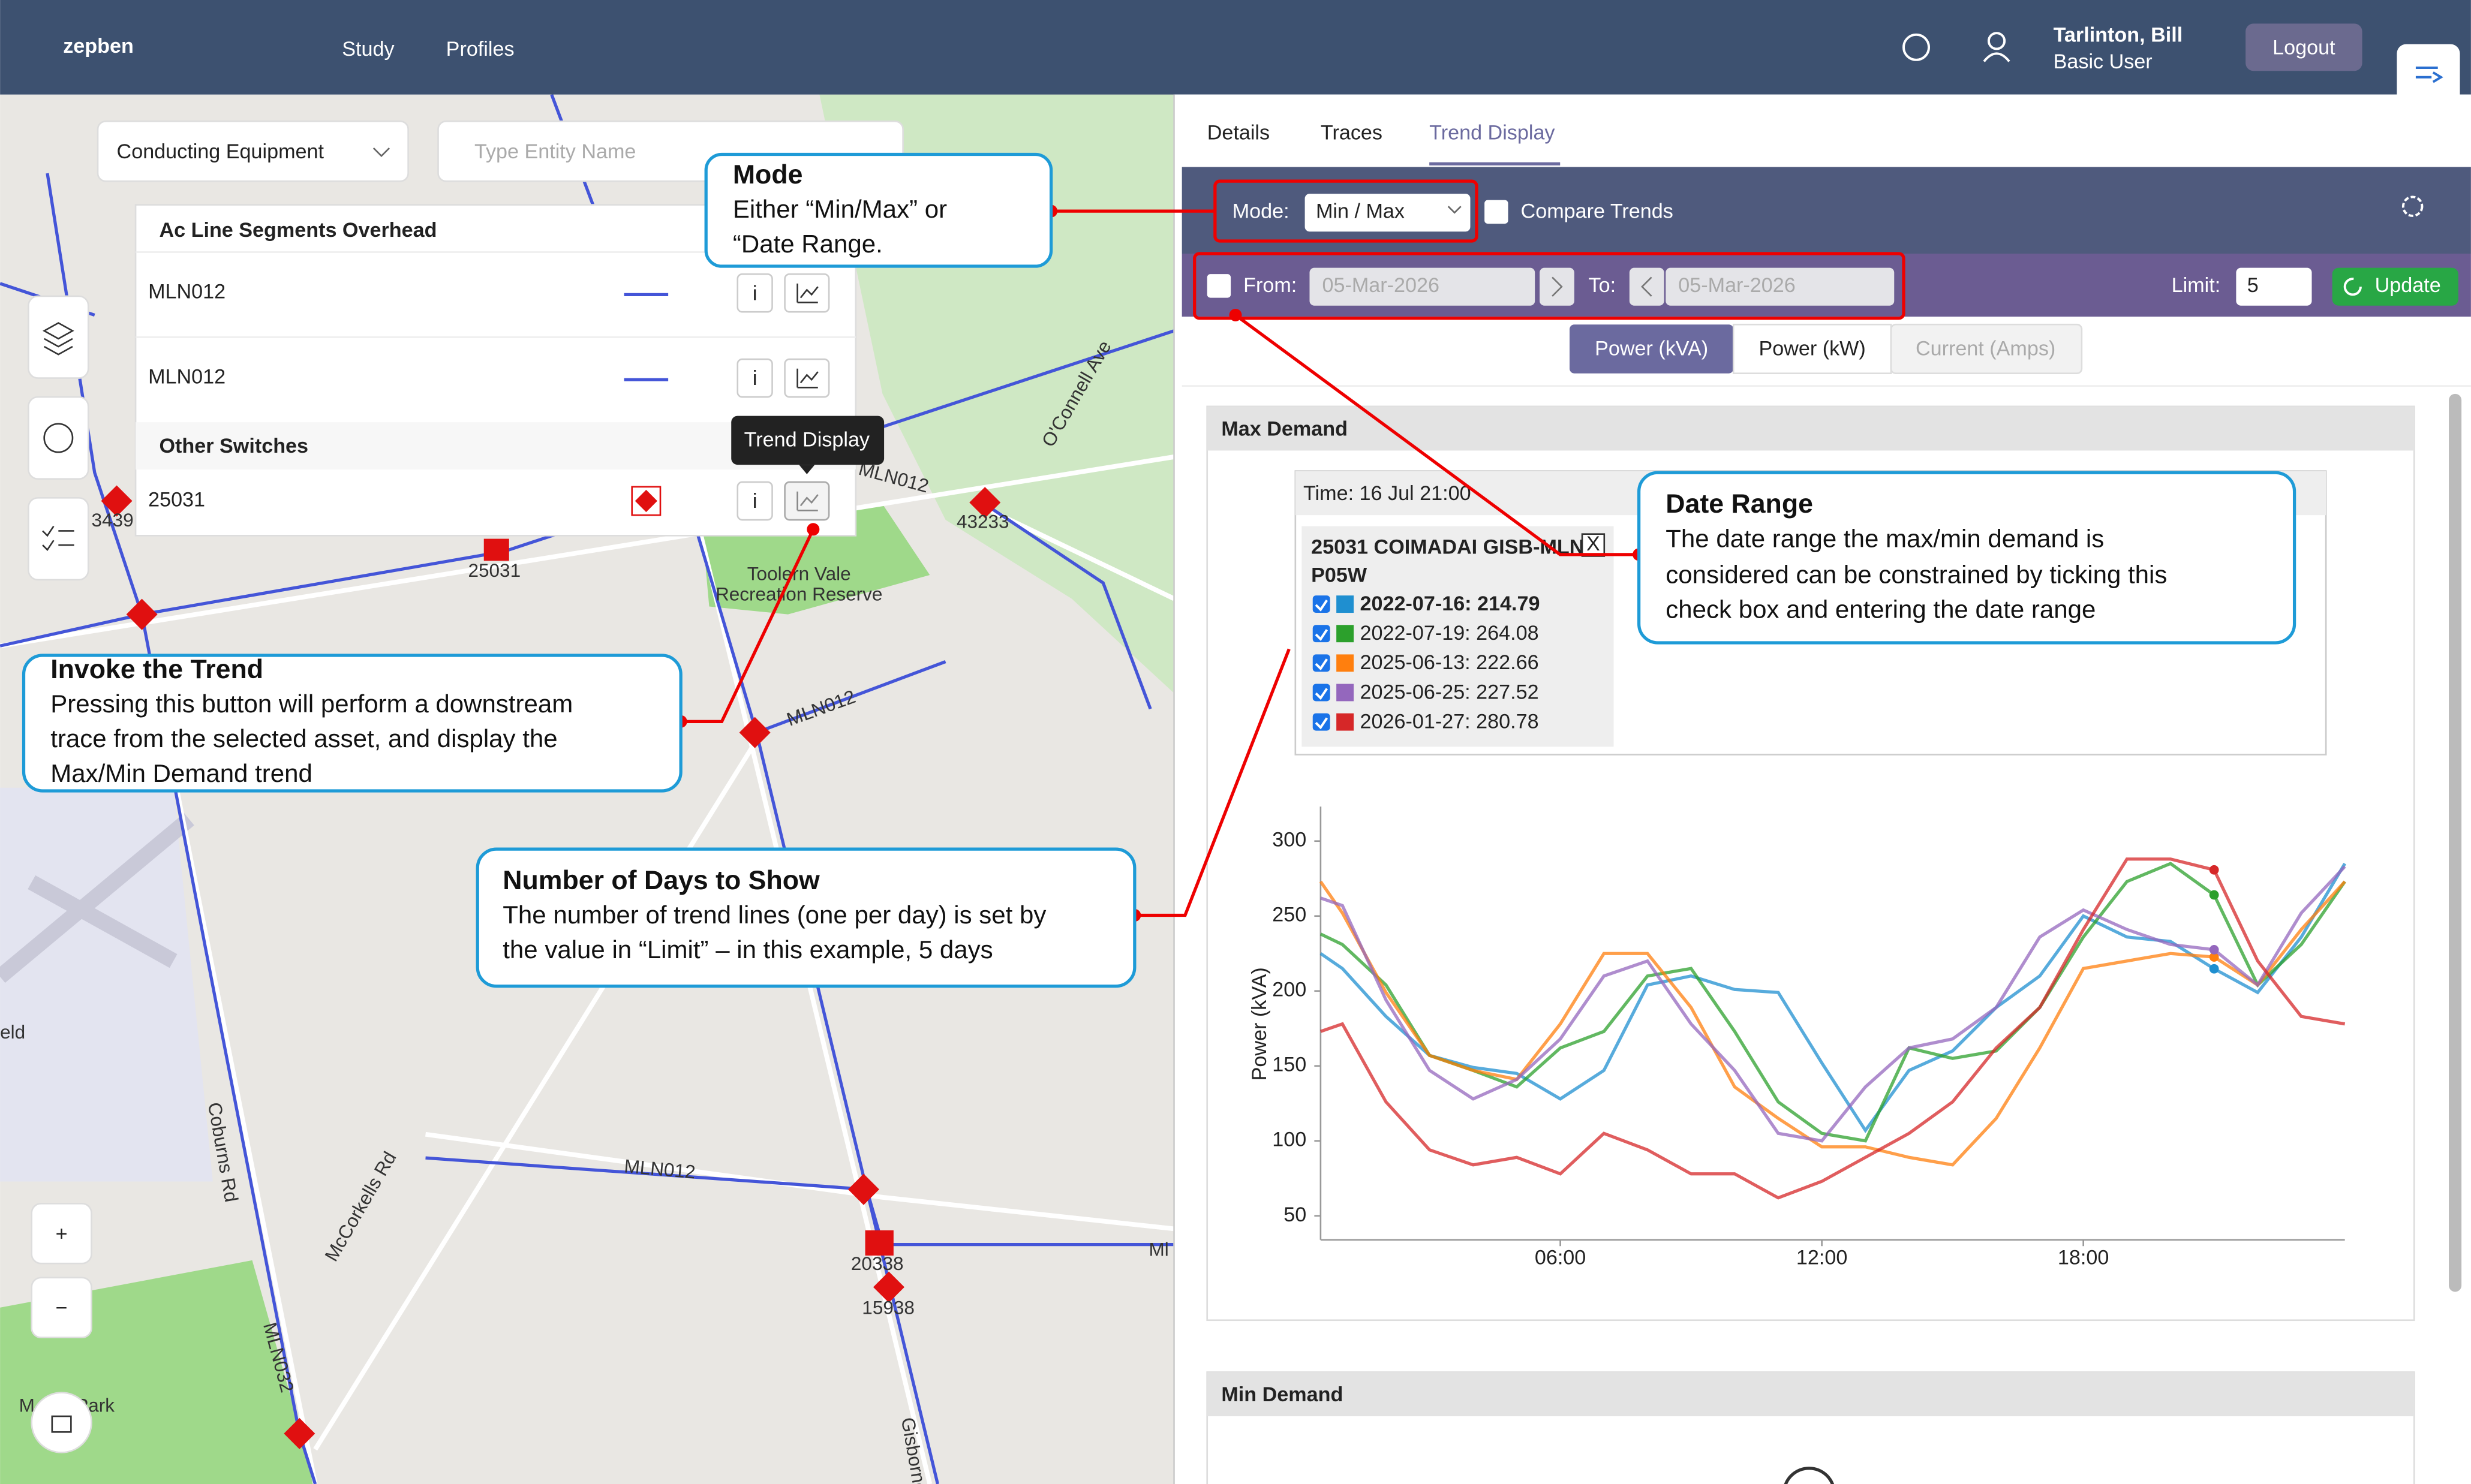 This screenshot has height=1484, width=2471. I want to click on y-axis-label: Power (kVA), so click(1259, 1023).